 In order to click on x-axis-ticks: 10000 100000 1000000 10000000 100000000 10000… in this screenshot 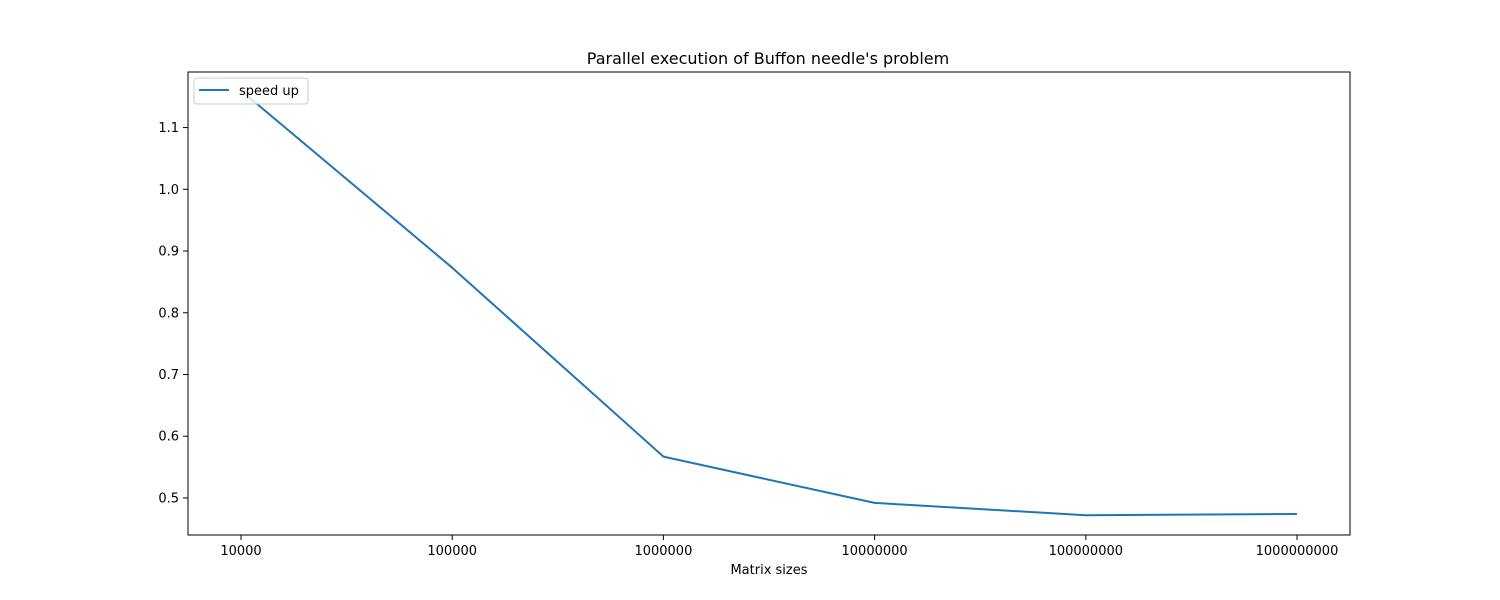, I will do `click(779, 547)`.